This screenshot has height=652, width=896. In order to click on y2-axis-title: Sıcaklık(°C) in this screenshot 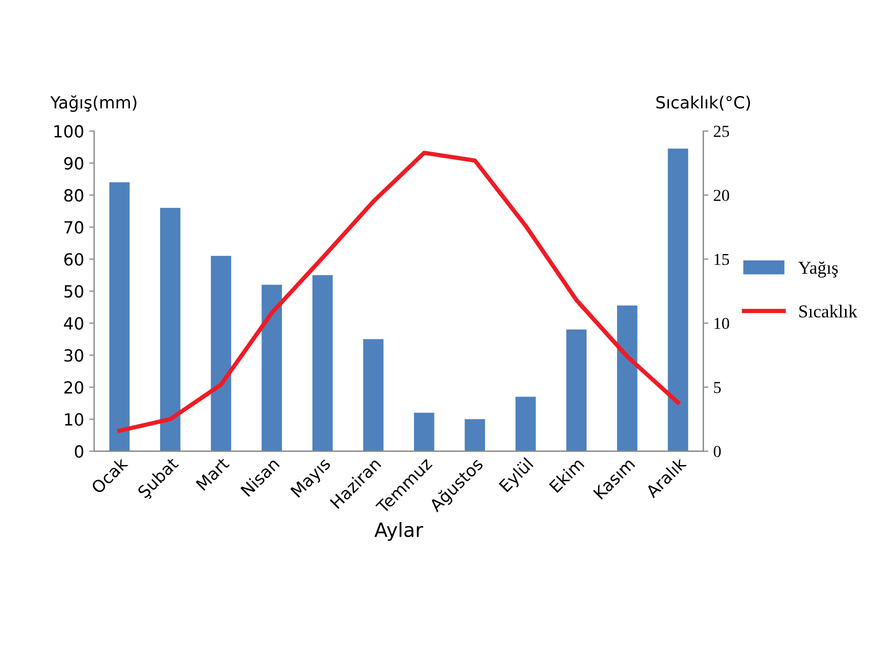, I will do `click(703, 103)`.